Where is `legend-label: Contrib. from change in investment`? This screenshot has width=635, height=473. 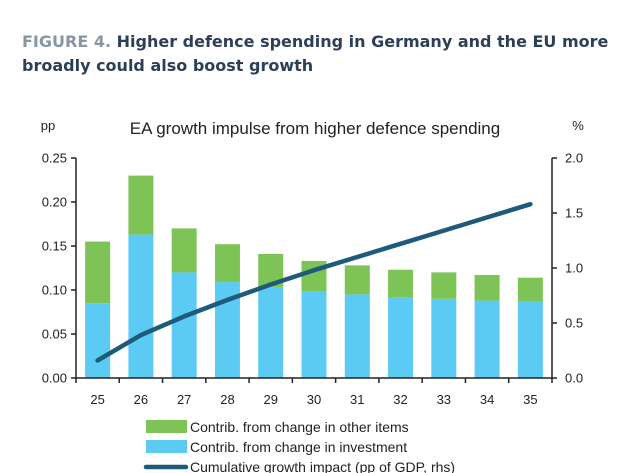 legend-label: Contrib. from change in investment is located at coordinates (298, 447).